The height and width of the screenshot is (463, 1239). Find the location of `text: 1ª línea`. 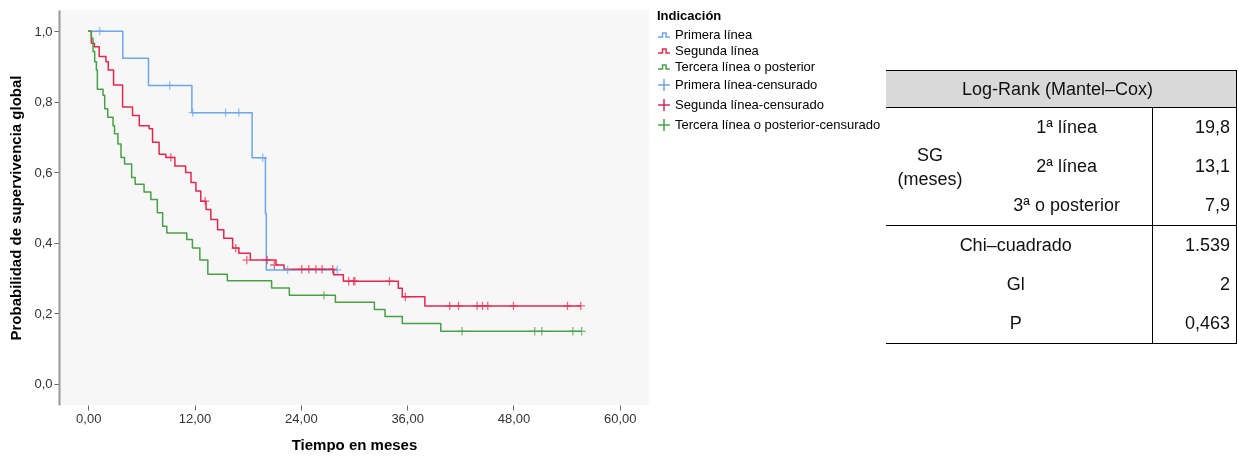

text: 1ª línea is located at coordinates (1066, 127).